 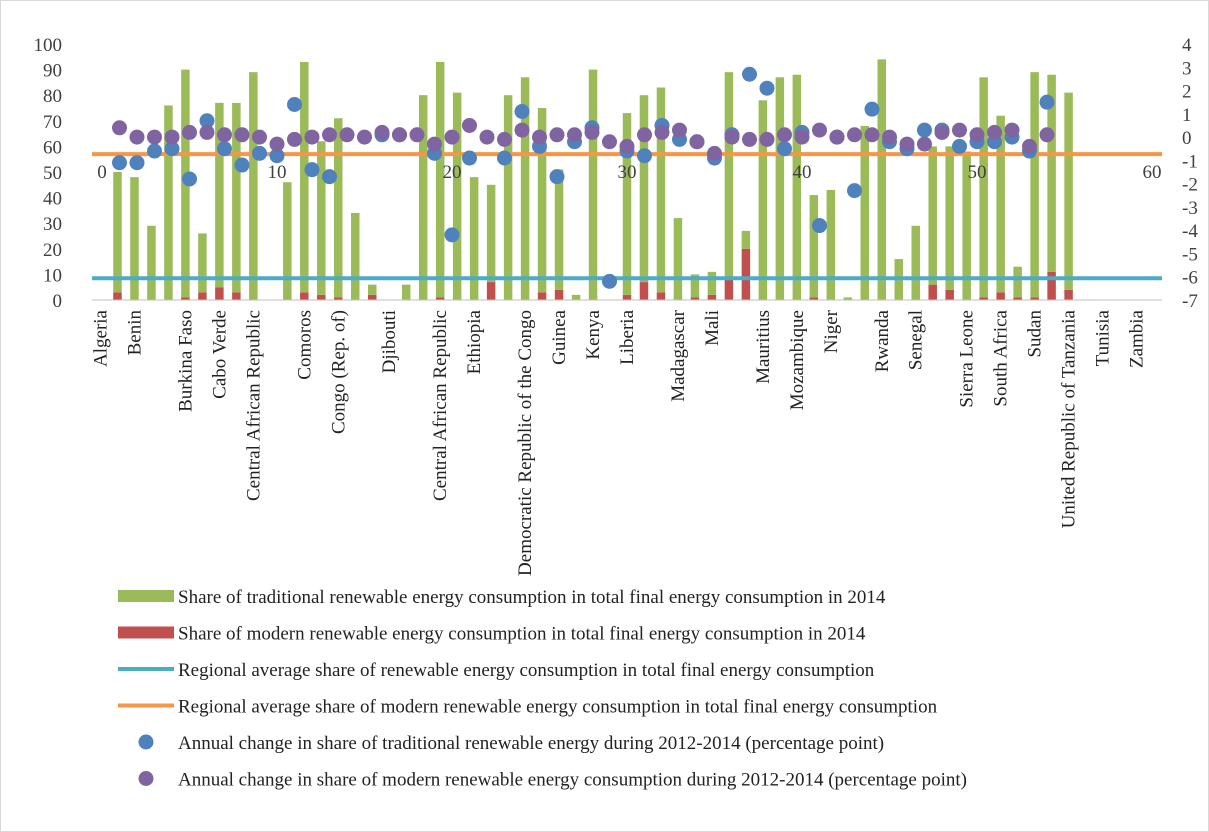 What do you see at coordinates (1187, 68) in the screenshot?
I see `y-tick-label-right: 3` at bounding box center [1187, 68].